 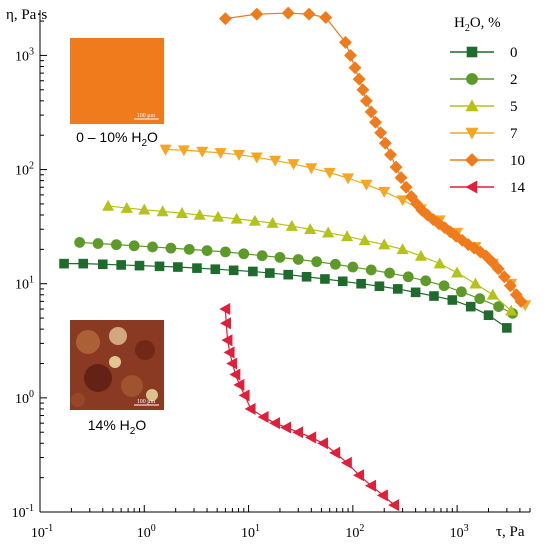 I want to click on legend: H2O, % 0 2 5 7 10 14, so click(x=488, y=105).